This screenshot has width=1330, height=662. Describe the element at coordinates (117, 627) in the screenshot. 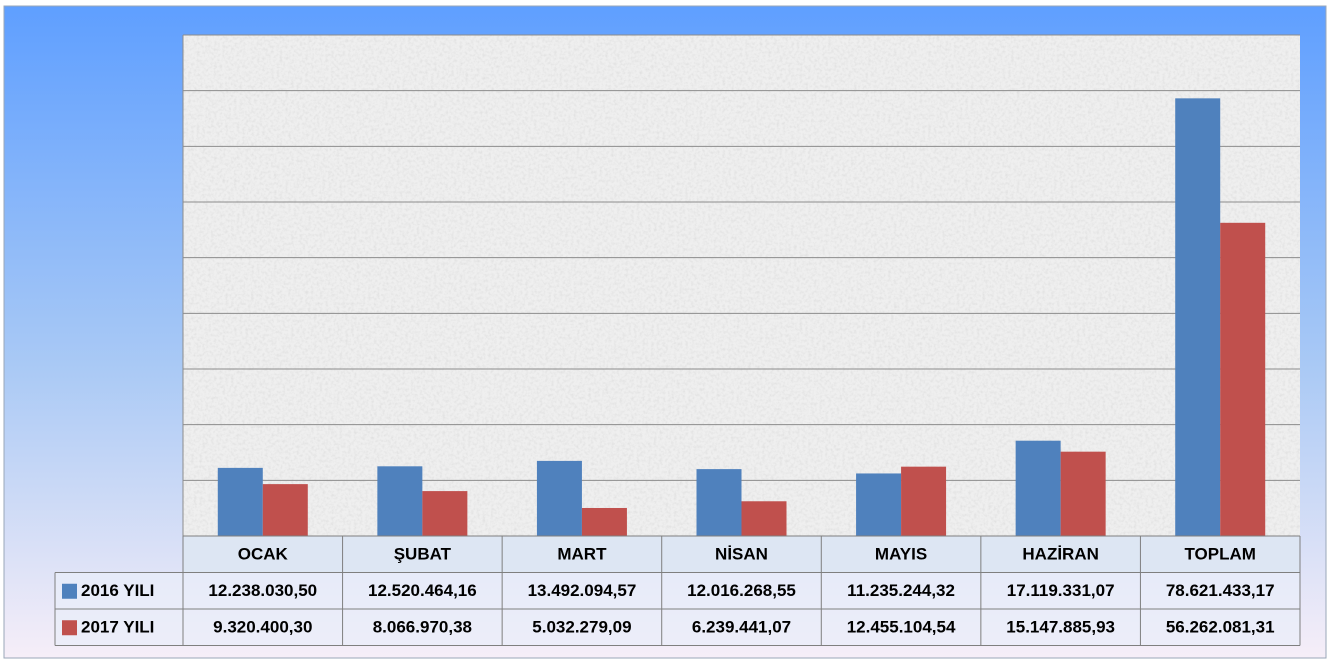

I see `legend-label: 2017 YILI` at that location.